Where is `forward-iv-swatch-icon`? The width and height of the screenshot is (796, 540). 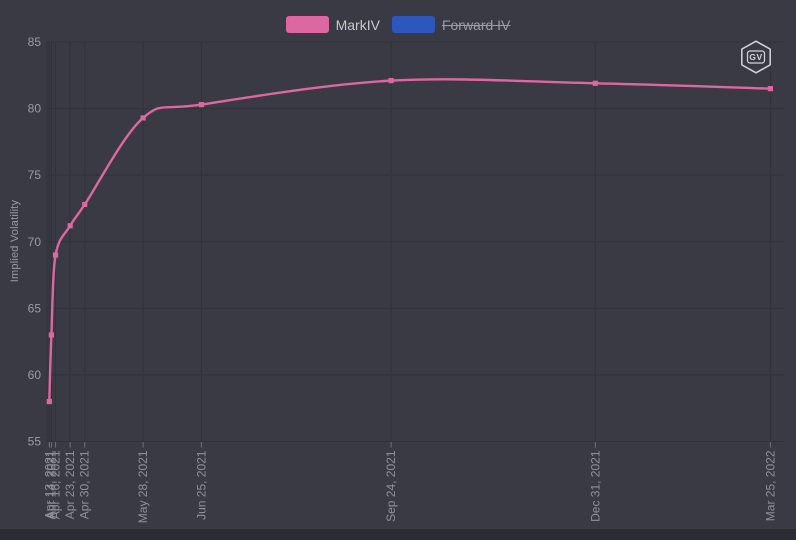 forward-iv-swatch-icon is located at coordinates (413, 24).